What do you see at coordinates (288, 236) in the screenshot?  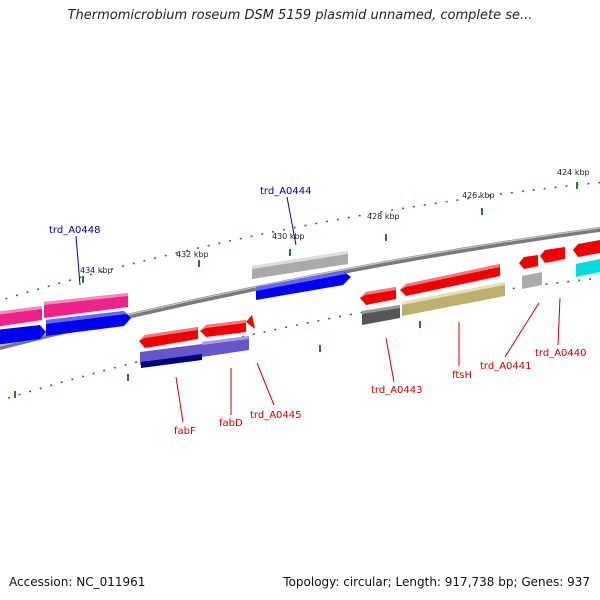 I see `scale-label-430: 430 kbp` at bounding box center [288, 236].